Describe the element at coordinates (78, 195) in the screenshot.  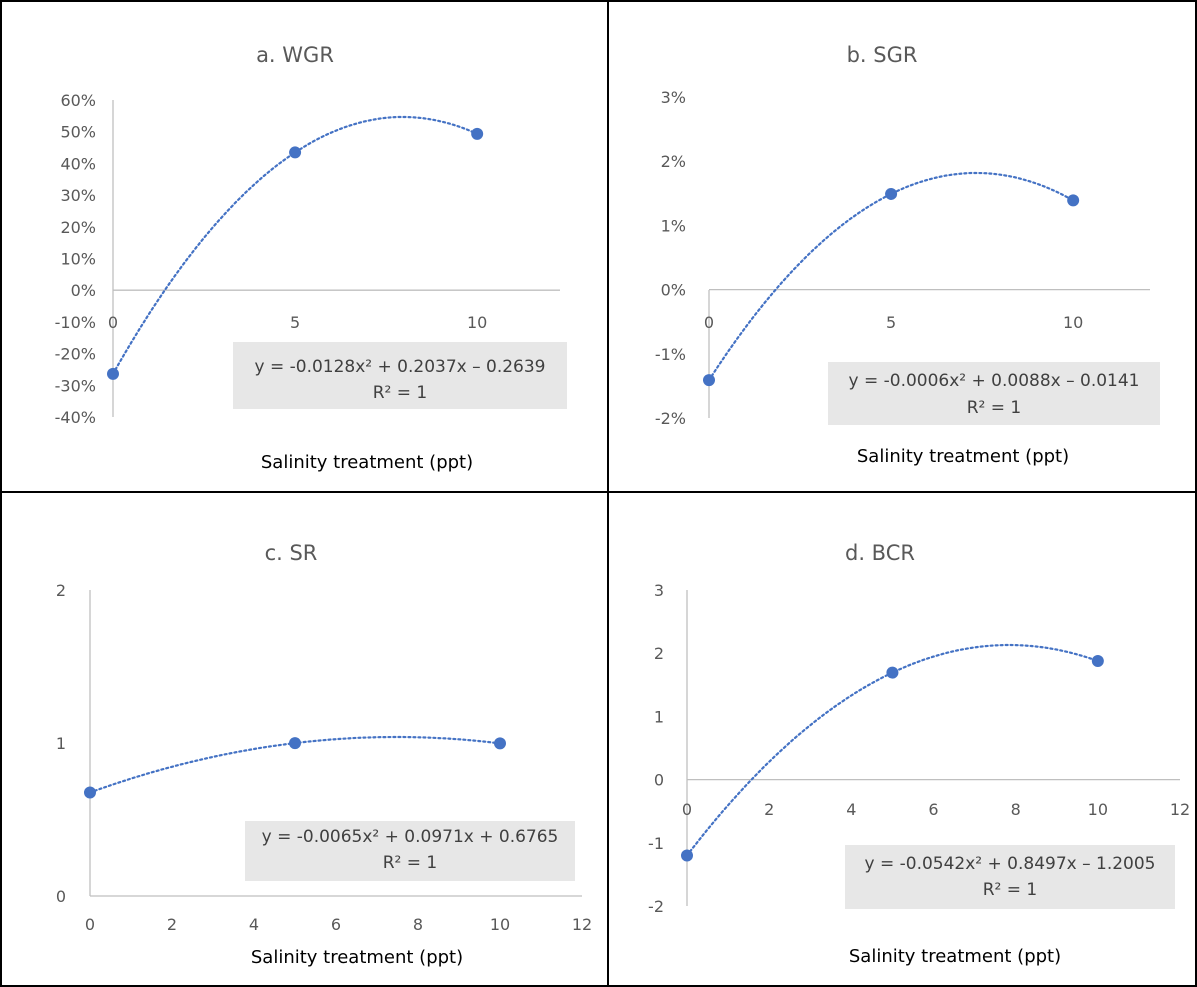
I see `y-tick-label: 30%` at that location.